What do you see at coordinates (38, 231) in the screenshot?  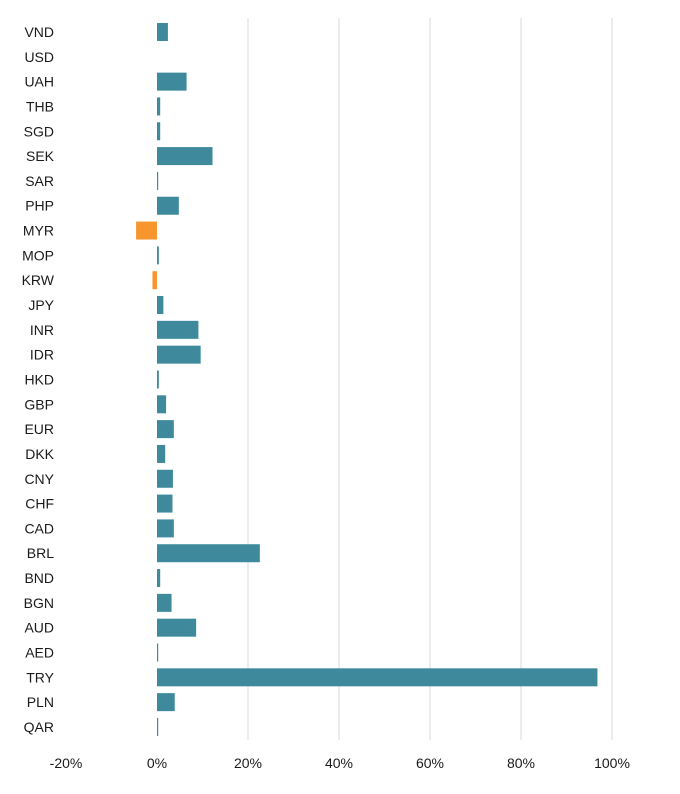 I see `category-label-myr: MYR` at bounding box center [38, 231].